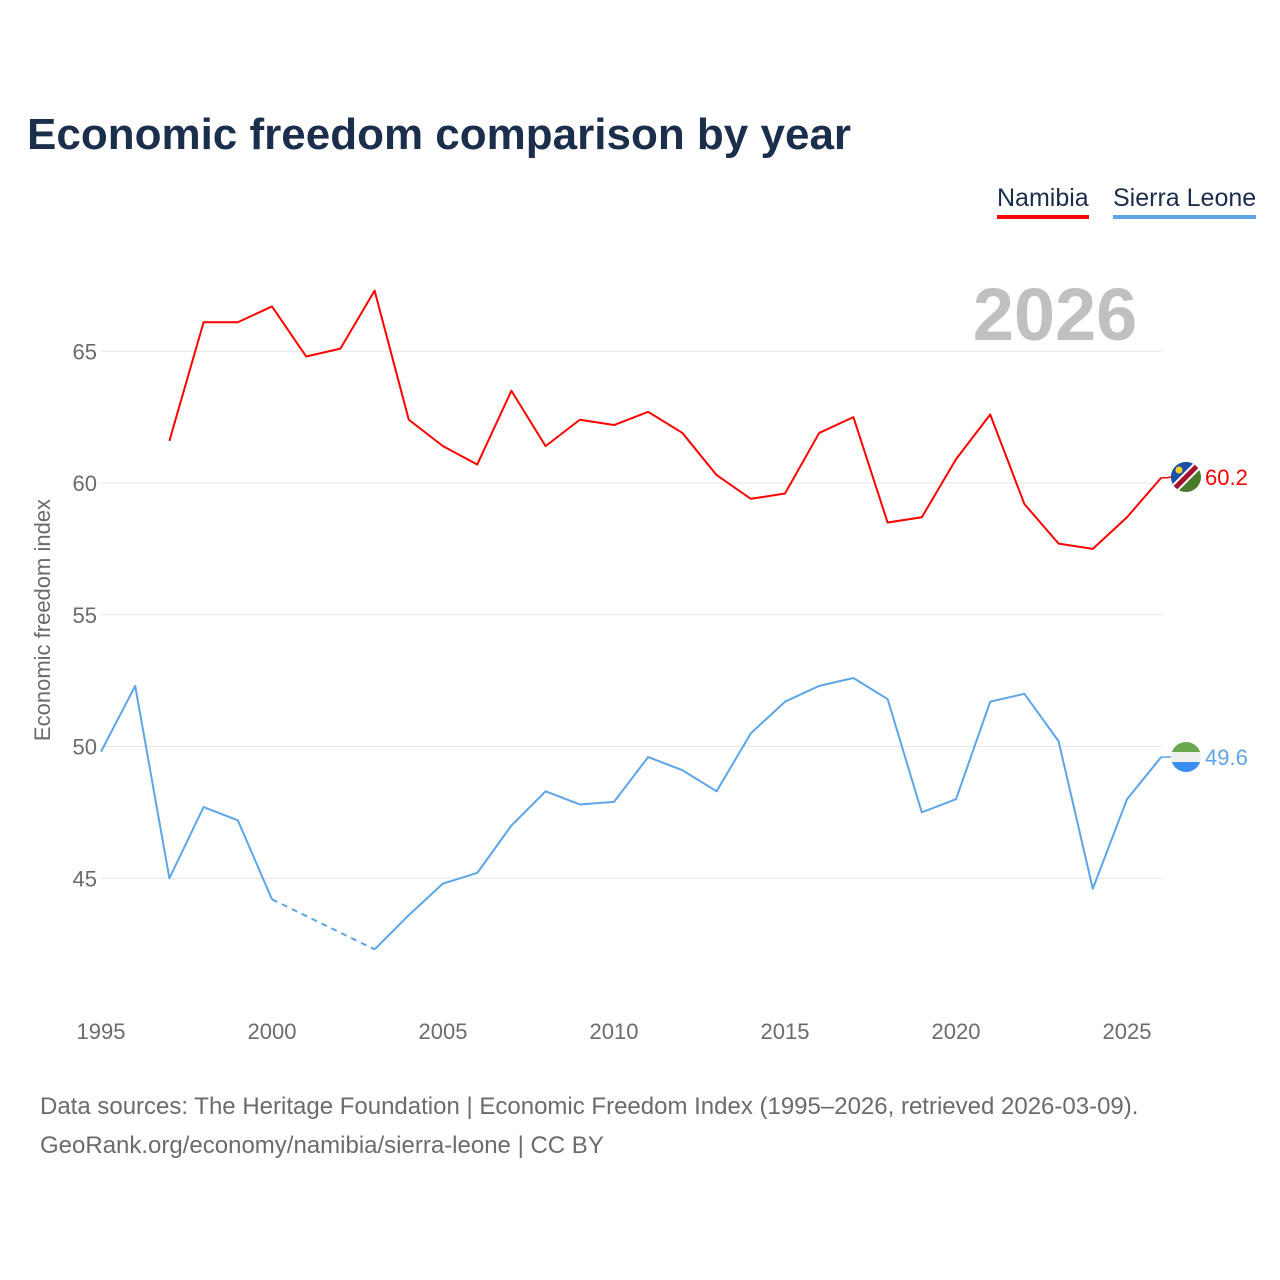 This screenshot has height=1280, width=1280. I want to click on x-tick-label: 2025, so click(1127, 1031).